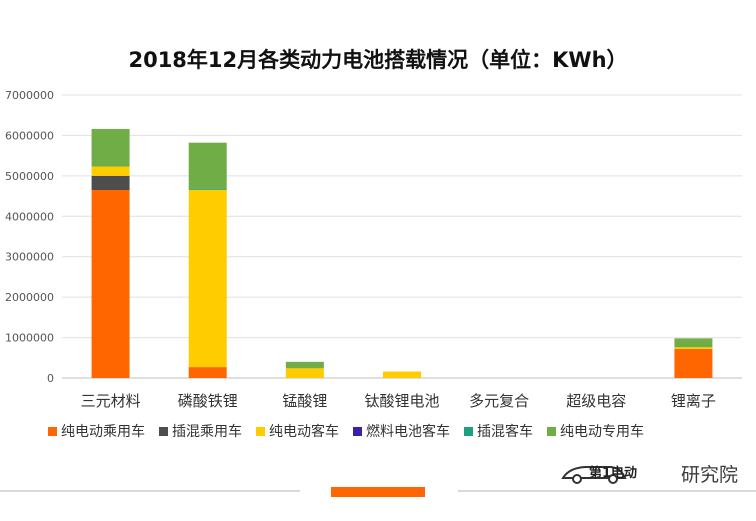 This screenshot has width=756, height=521. Describe the element at coordinates (207, 431) in the screenshot. I see `legend-entry: 插混乘用车` at that location.